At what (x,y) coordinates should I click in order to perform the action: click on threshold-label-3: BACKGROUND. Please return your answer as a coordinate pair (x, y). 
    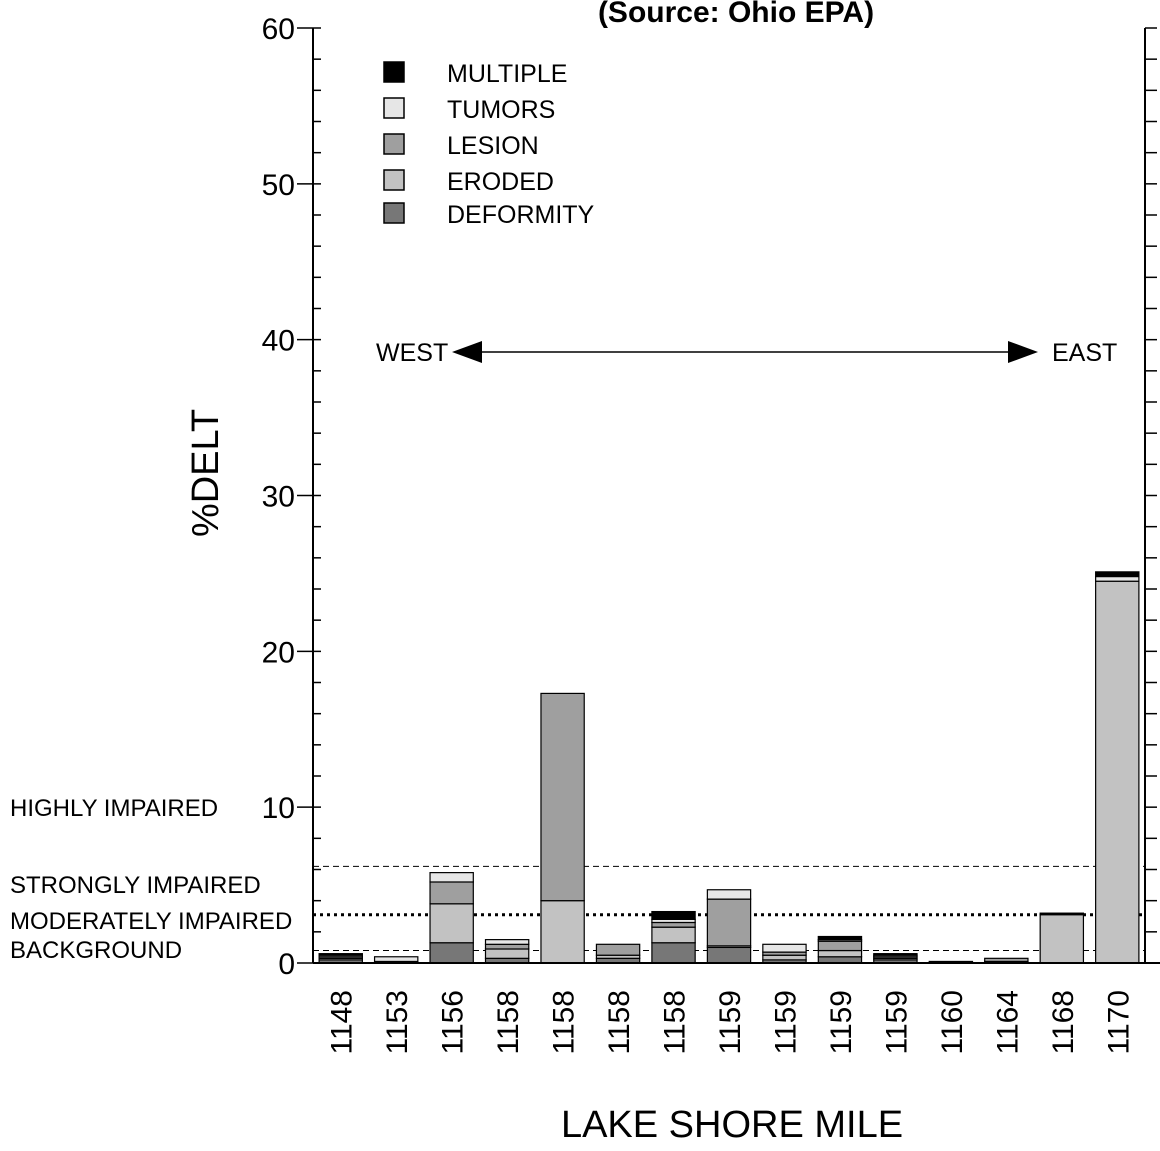
    Looking at the image, I should click on (96, 950).